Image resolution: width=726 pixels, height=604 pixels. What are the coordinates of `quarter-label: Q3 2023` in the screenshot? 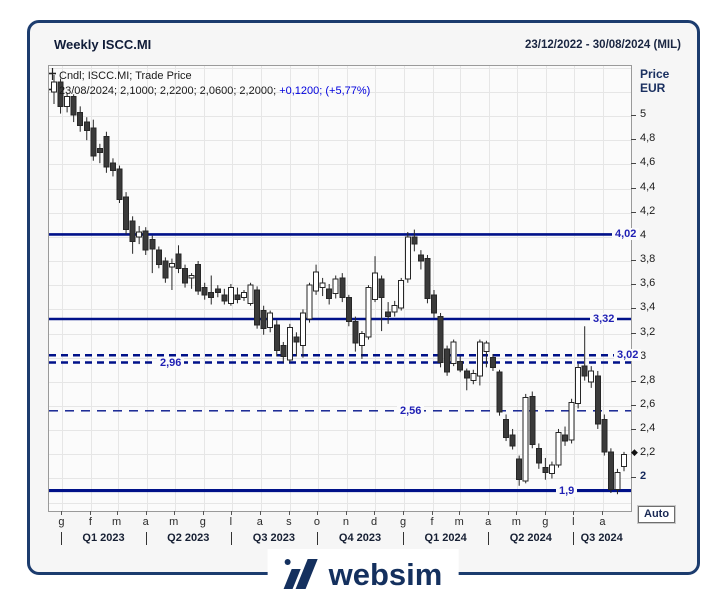 It's located at (273, 538).